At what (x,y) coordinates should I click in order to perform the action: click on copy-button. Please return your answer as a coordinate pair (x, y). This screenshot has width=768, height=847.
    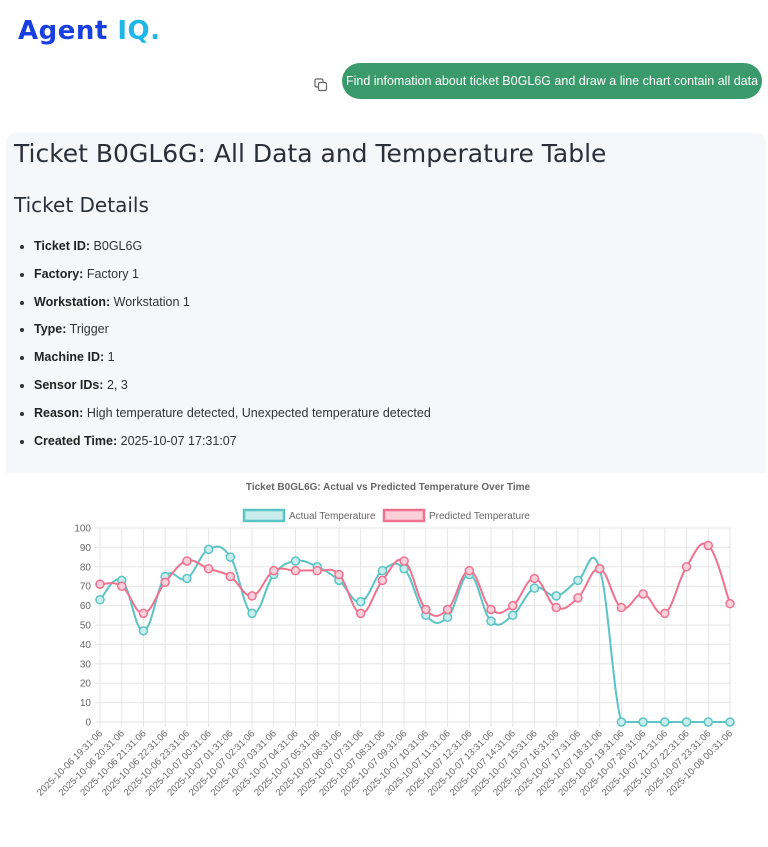
    Looking at the image, I should click on (321, 85).